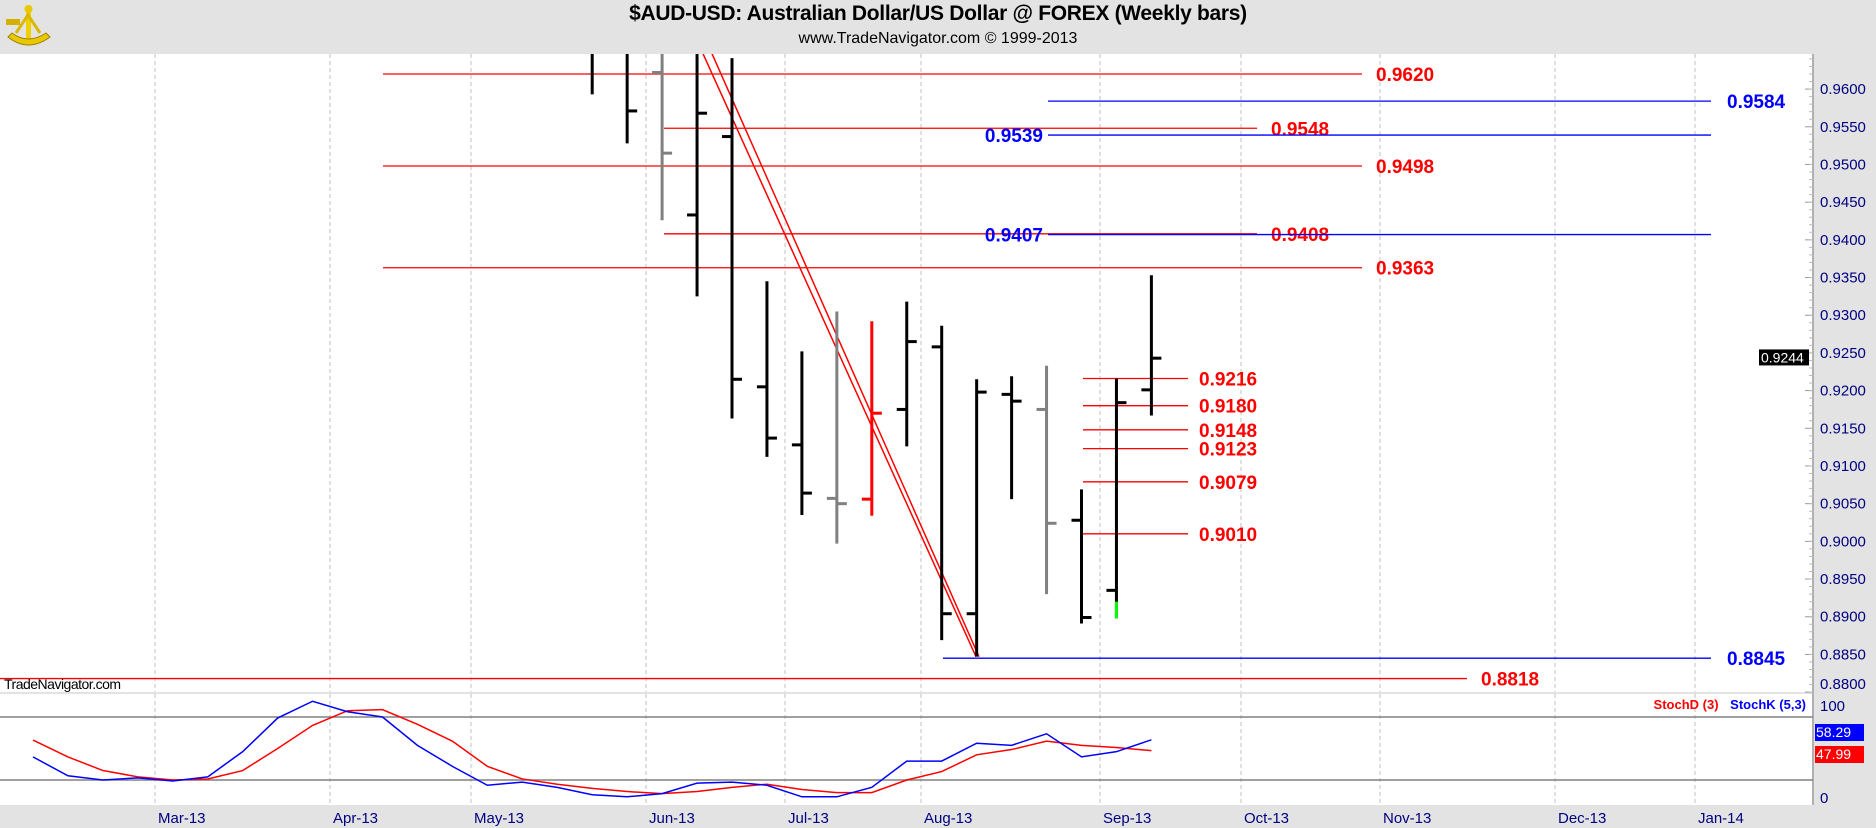 The width and height of the screenshot is (1876, 828). I want to click on level-label-0.9123: 0.9123, so click(1228, 450).